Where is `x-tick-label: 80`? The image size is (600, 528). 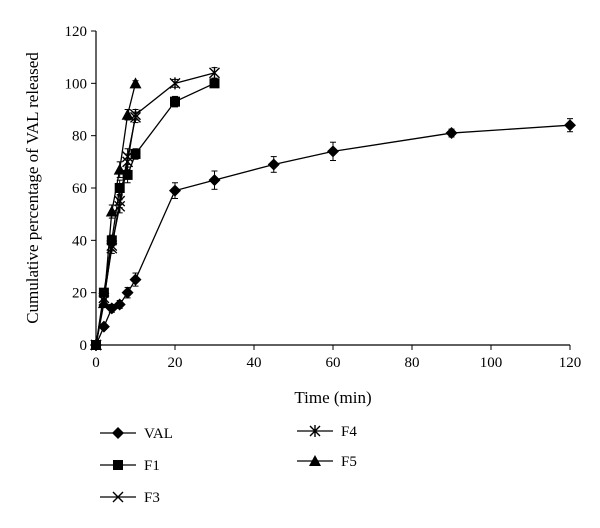 x-tick-label: 80 is located at coordinates (412, 363).